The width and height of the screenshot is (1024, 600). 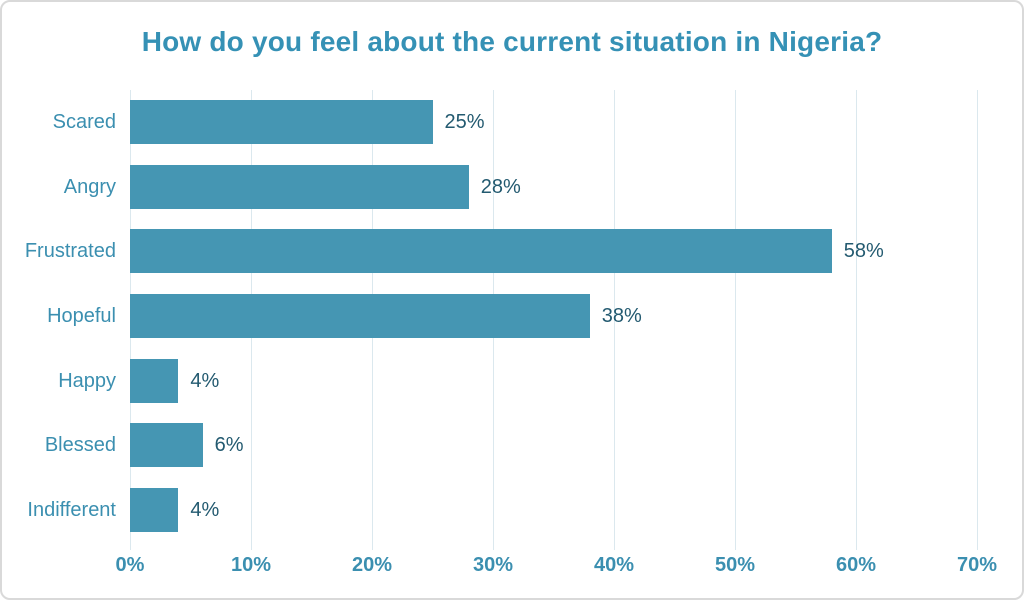 I want to click on category-label: Frustrated, so click(x=70, y=251).